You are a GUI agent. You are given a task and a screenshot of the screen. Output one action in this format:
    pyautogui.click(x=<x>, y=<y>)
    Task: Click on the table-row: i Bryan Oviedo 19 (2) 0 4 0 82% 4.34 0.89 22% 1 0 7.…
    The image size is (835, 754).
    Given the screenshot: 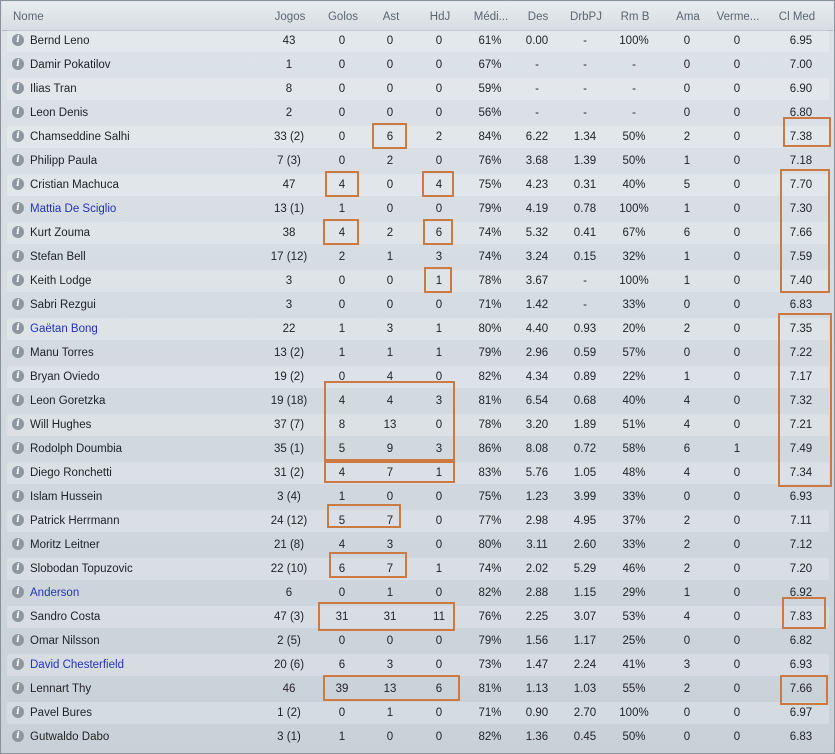 What is the action you would take?
    pyautogui.click(x=418, y=377)
    